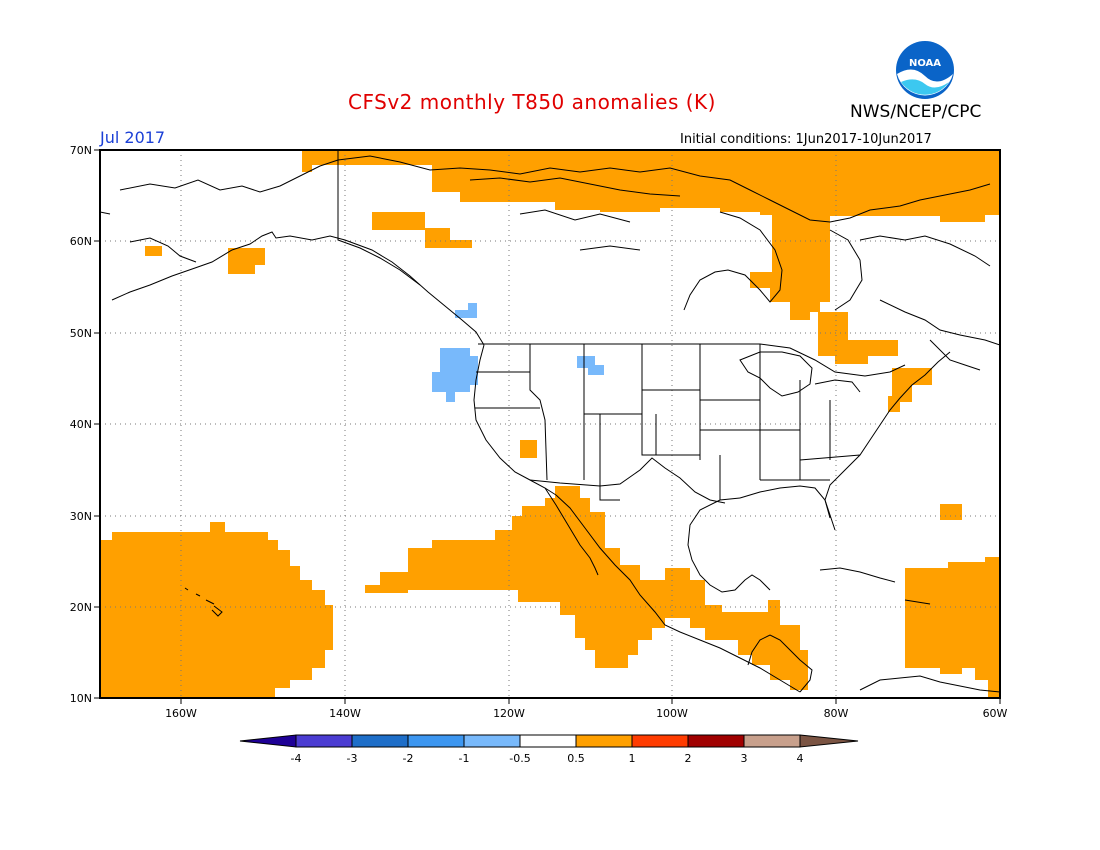 Image resolution: width=1100 pixels, height=850 pixels. I want to click on lat-label: 60N, so click(81, 241).